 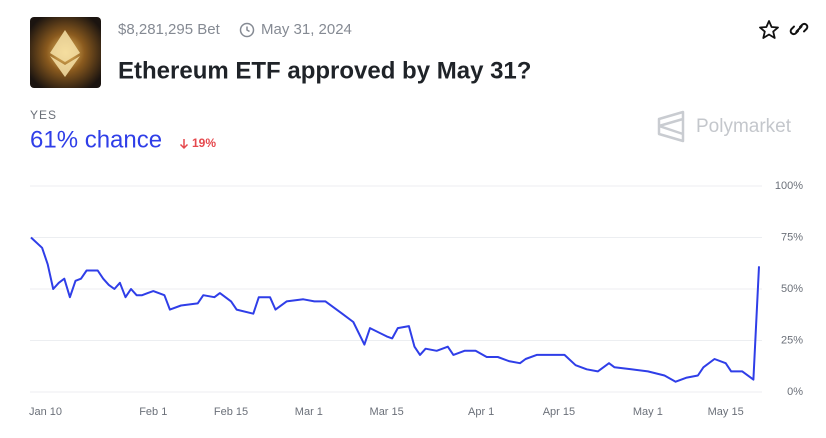 What do you see at coordinates (792, 289) in the screenshot?
I see `y-tick-label: 50%` at bounding box center [792, 289].